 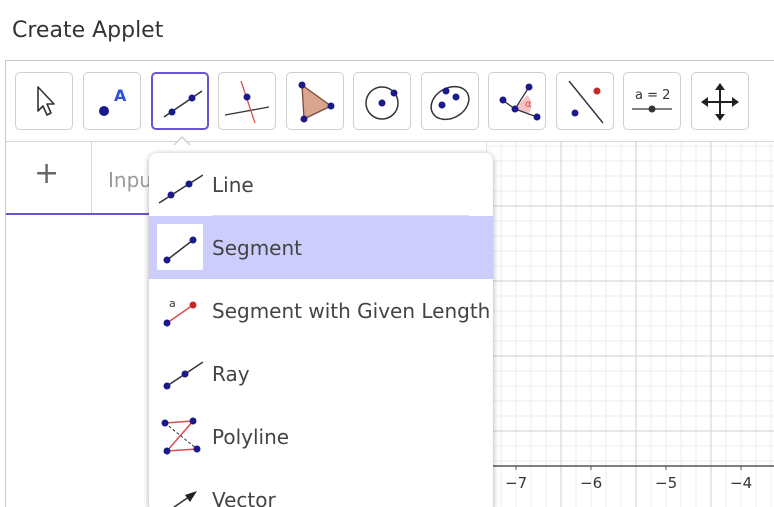 I want to click on ray-icon, so click(x=183, y=375).